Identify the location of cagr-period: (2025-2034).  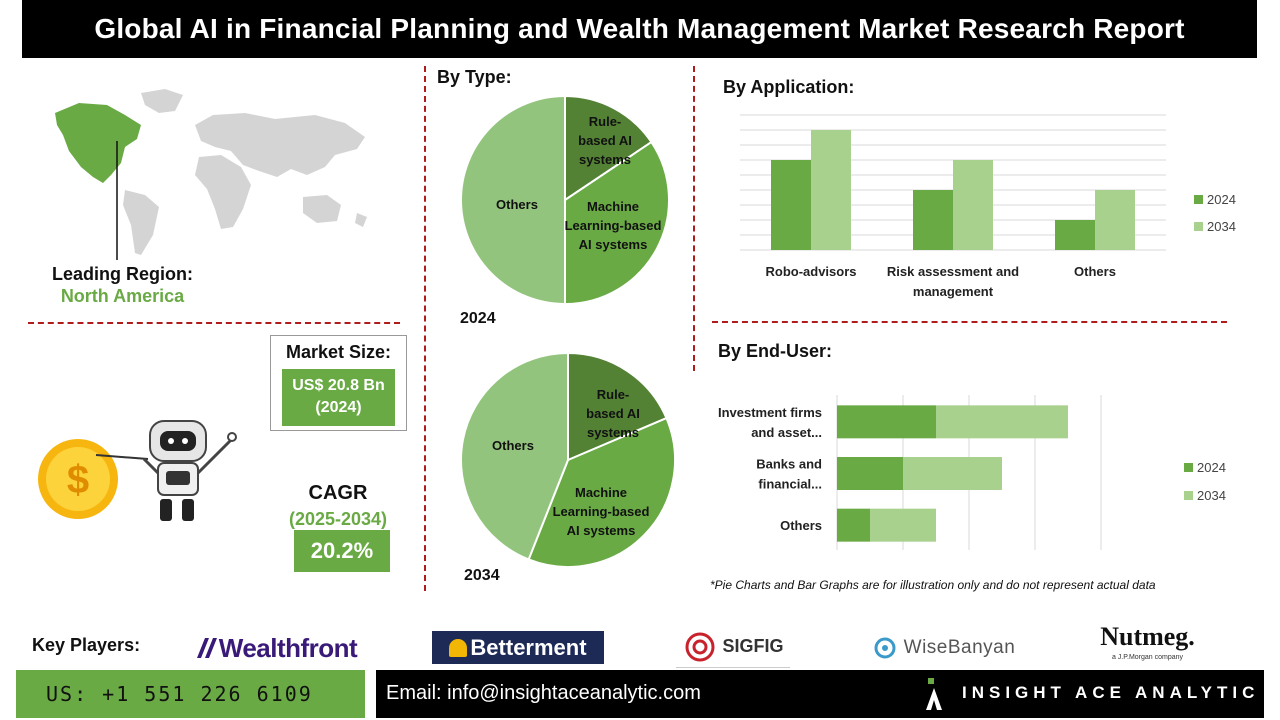
(338, 519).